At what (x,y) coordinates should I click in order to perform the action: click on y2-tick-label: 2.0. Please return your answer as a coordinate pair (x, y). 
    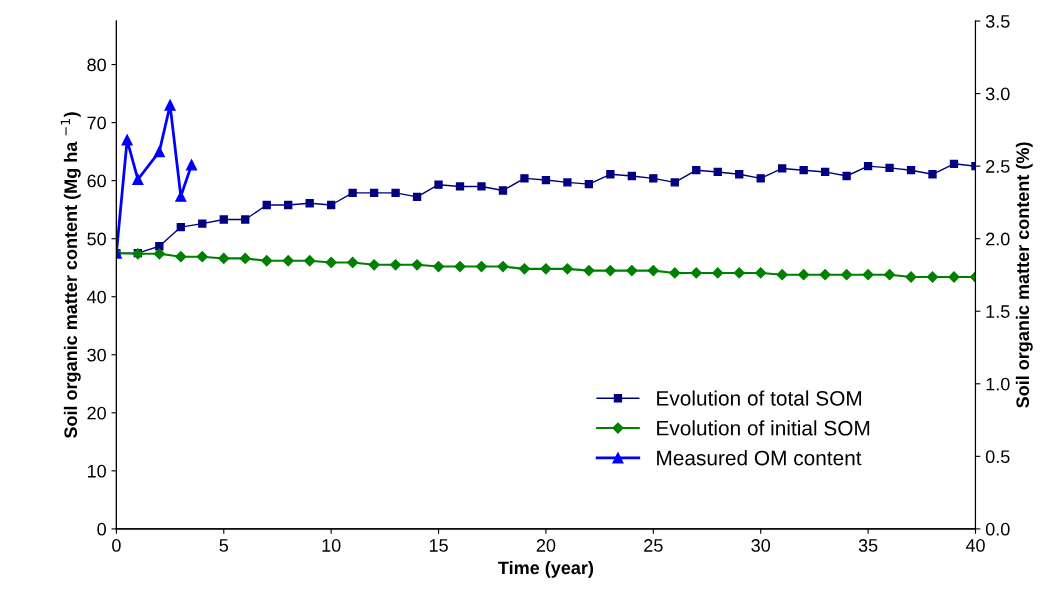
    Looking at the image, I should click on (998, 239).